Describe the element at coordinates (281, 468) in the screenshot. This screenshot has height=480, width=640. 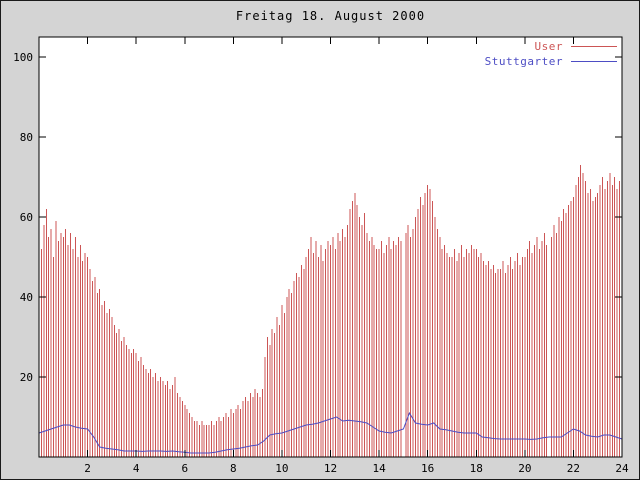
I see `x-tick-label: 10` at that location.